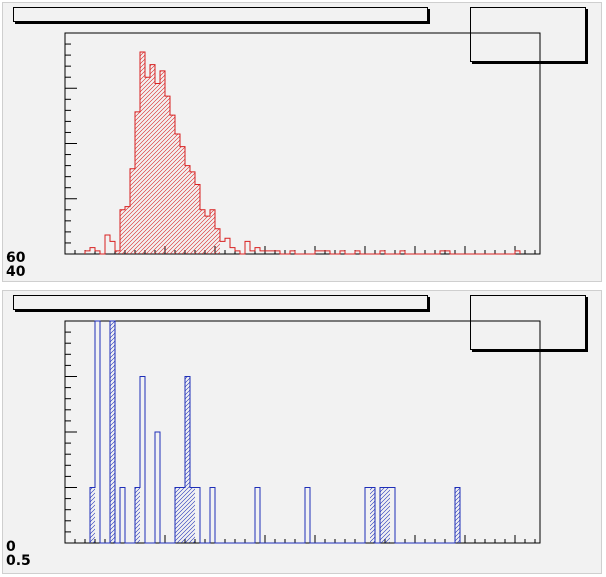  I want to click on y-tick-label: 0.5, so click(18, 561).